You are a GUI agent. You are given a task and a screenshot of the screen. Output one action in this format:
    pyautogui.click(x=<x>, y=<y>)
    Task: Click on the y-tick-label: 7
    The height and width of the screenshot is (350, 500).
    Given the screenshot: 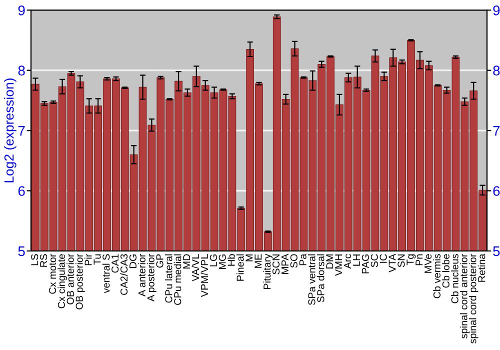 What is the action you would take?
    pyautogui.click(x=21, y=131)
    